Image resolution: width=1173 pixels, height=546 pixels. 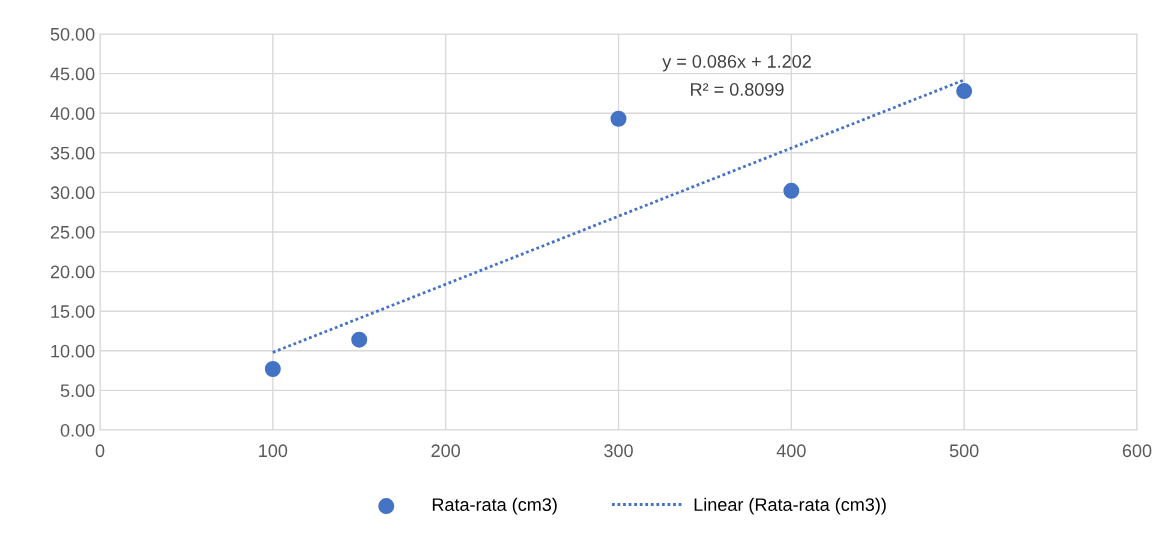 What do you see at coordinates (77, 430) in the screenshot?
I see `y-tick-label: 0.00` at bounding box center [77, 430].